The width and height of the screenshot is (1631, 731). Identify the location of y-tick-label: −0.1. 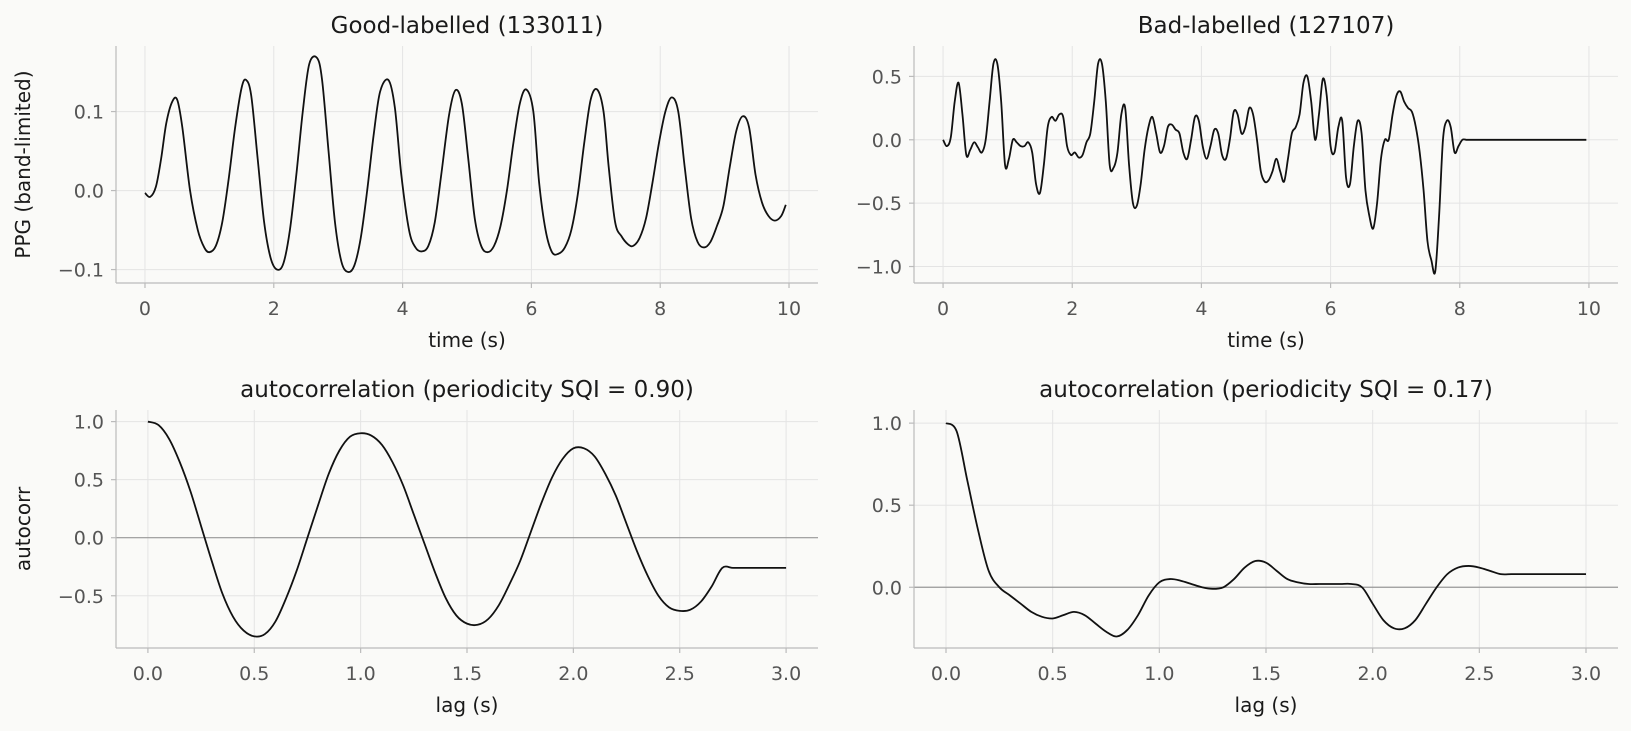
(81, 271).